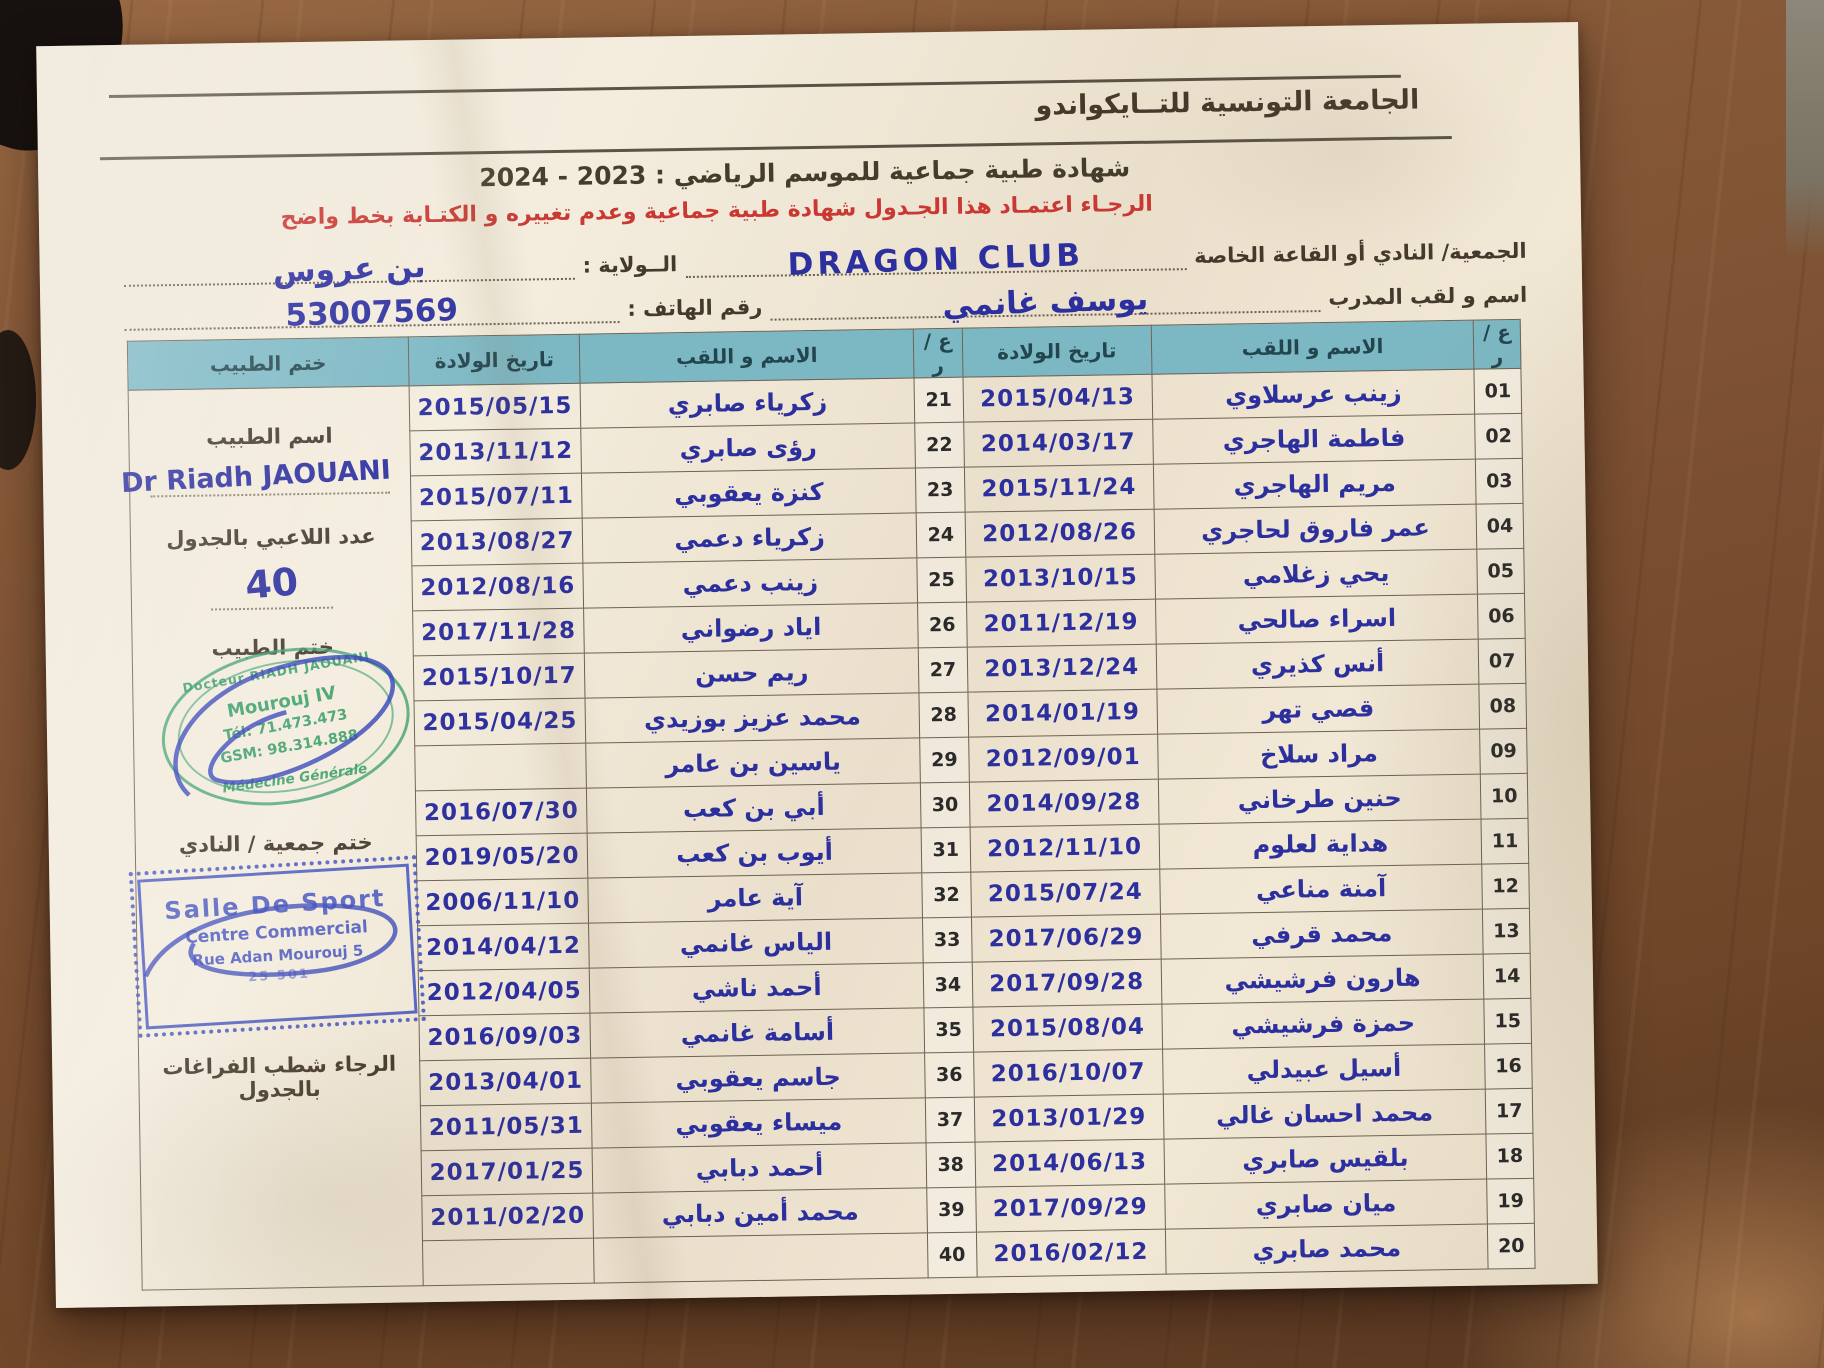 This screenshot has width=1824, height=1368. I want to click on row-number-cell: 13, so click(1506, 931).